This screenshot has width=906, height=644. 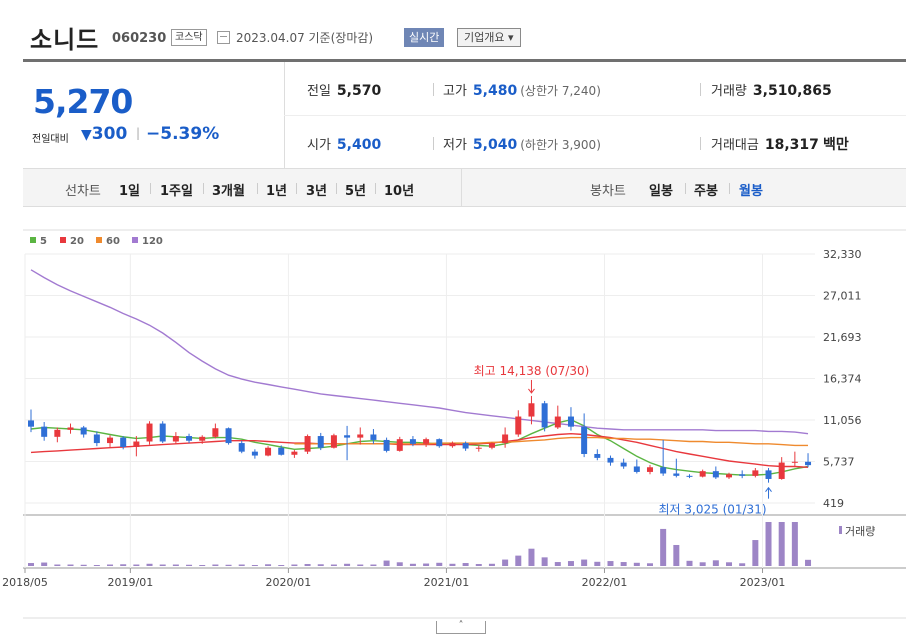 I want to click on legend-label: 60, so click(x=113, y=241).